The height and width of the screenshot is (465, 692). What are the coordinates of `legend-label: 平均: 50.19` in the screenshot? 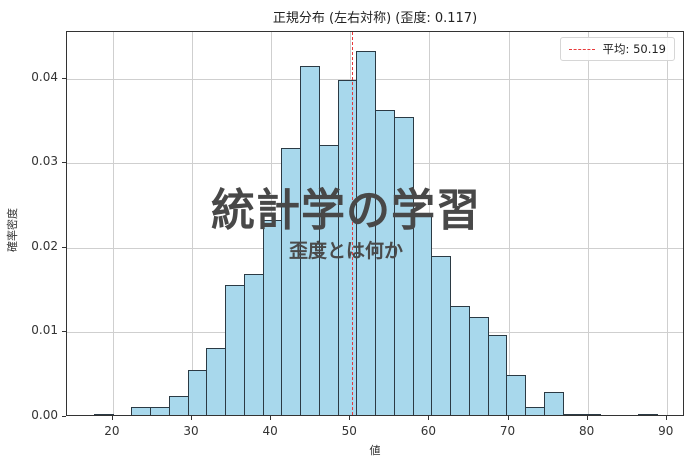 It's located at (634, 49).